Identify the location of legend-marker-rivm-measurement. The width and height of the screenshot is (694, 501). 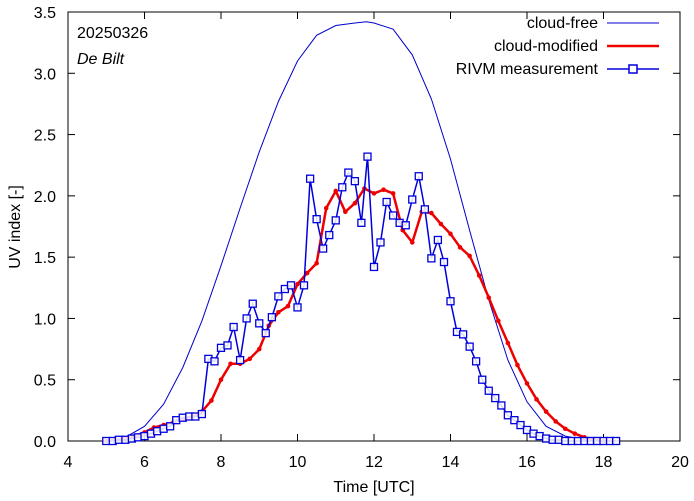
(633, 69).